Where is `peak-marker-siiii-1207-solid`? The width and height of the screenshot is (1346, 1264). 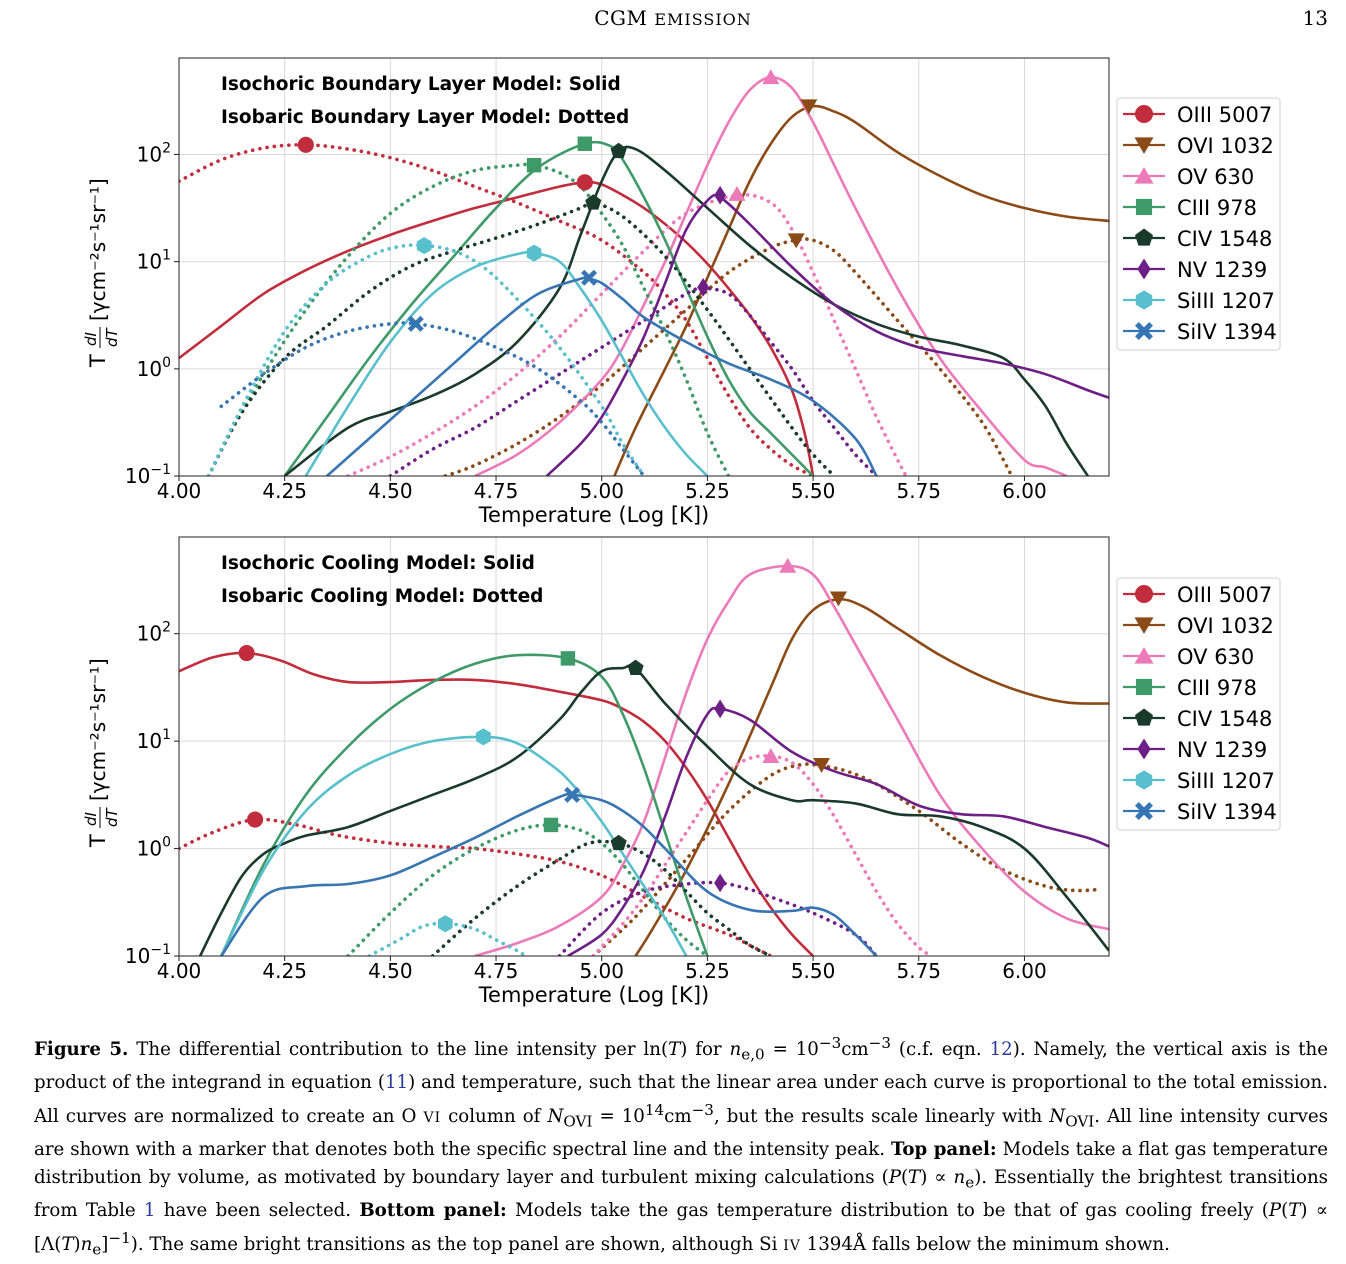
peak-marker-siiii-1207-solid is located at coordinates (534, 253).